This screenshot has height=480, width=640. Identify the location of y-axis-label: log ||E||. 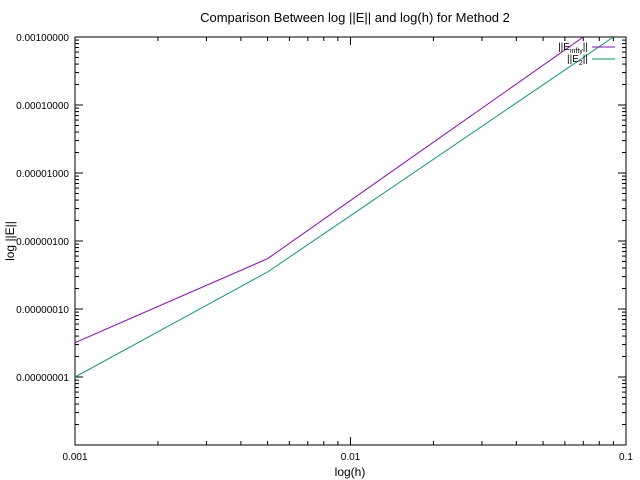
(10, 241).